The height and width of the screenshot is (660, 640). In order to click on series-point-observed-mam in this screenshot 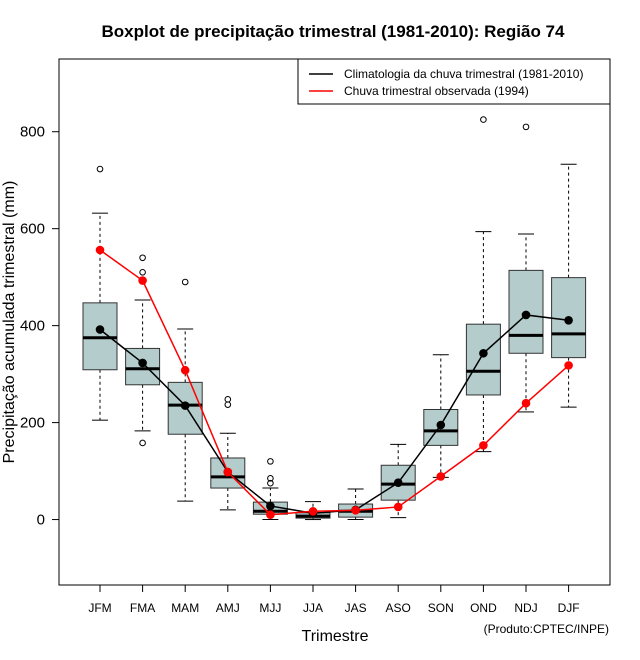, I will do `click(185, 370)`.